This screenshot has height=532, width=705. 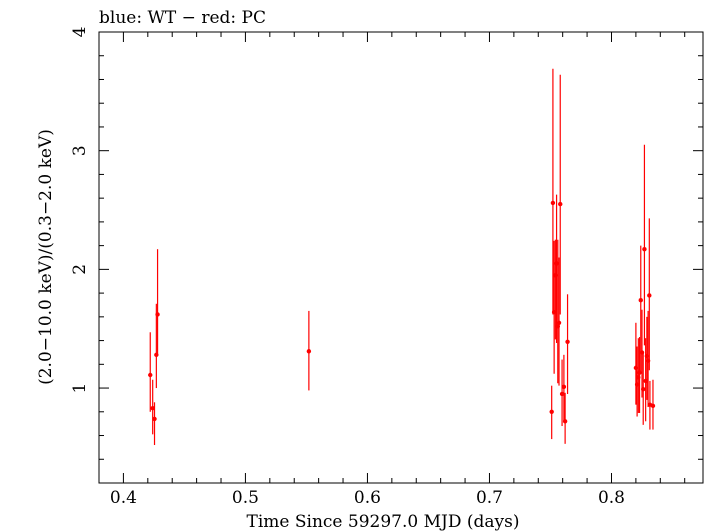 I want to click on y-axis-label: (2.0−10.0 keV)/(0.3−2.0 keV), so click(x=46, y=257).